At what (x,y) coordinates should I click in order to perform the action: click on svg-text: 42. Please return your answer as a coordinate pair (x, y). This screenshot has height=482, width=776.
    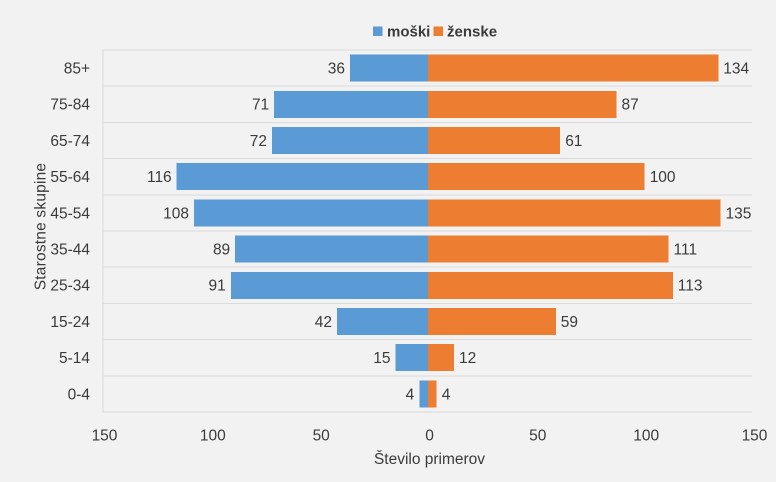
    Looking at the image, I should click on (323, 322).